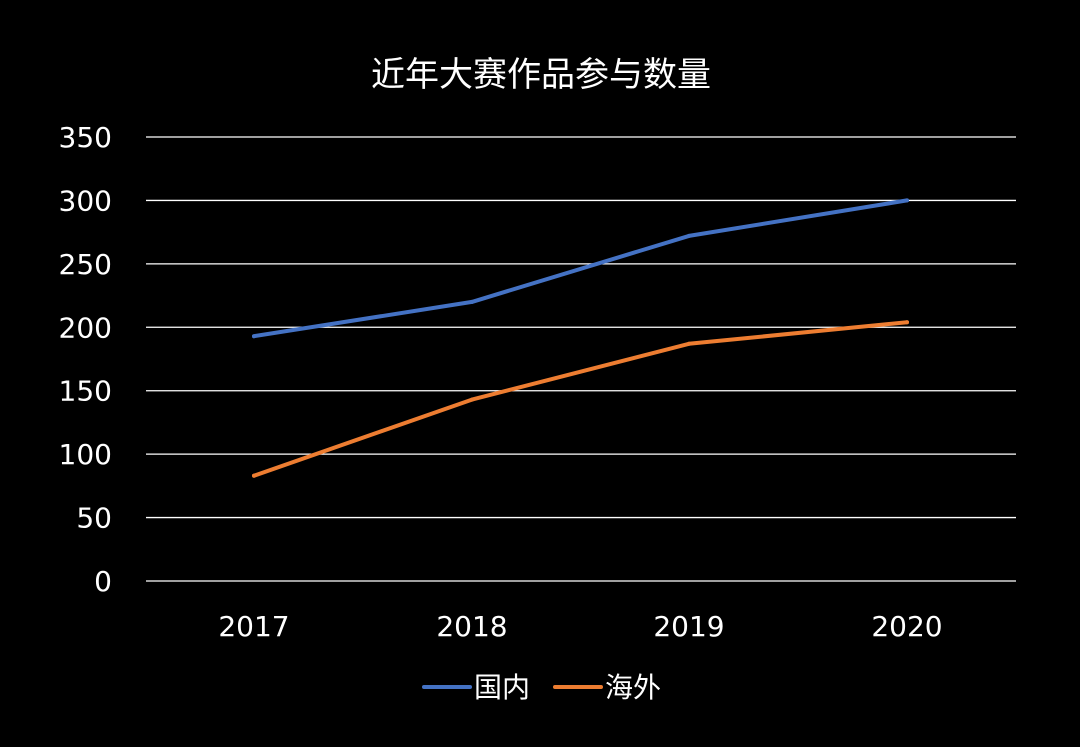 Image resolution: width=1080 pixels, height=747 pixels. Describe the element at coordinates (688, 626) in the screenshot. I see `x-tick-label: 2019` at that location.